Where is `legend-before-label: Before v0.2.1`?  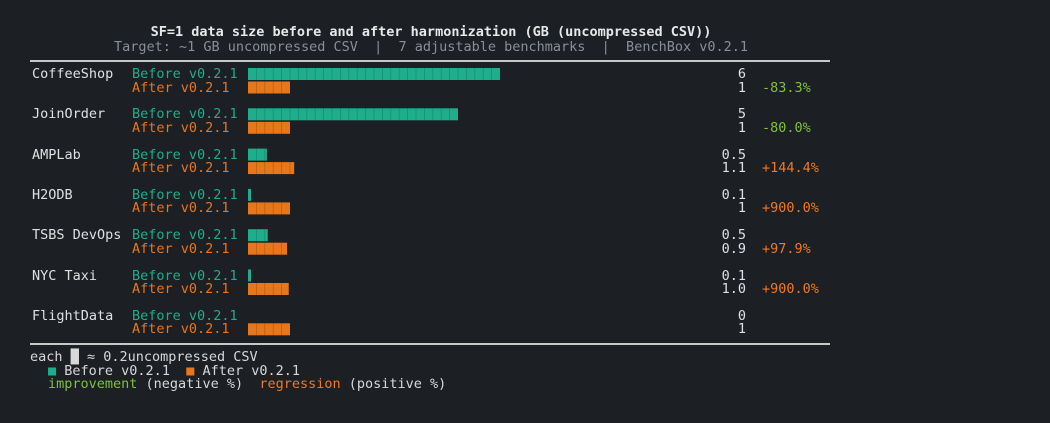 legend-before-label: Before v0.2.1 is located at coordinates (117, 371).